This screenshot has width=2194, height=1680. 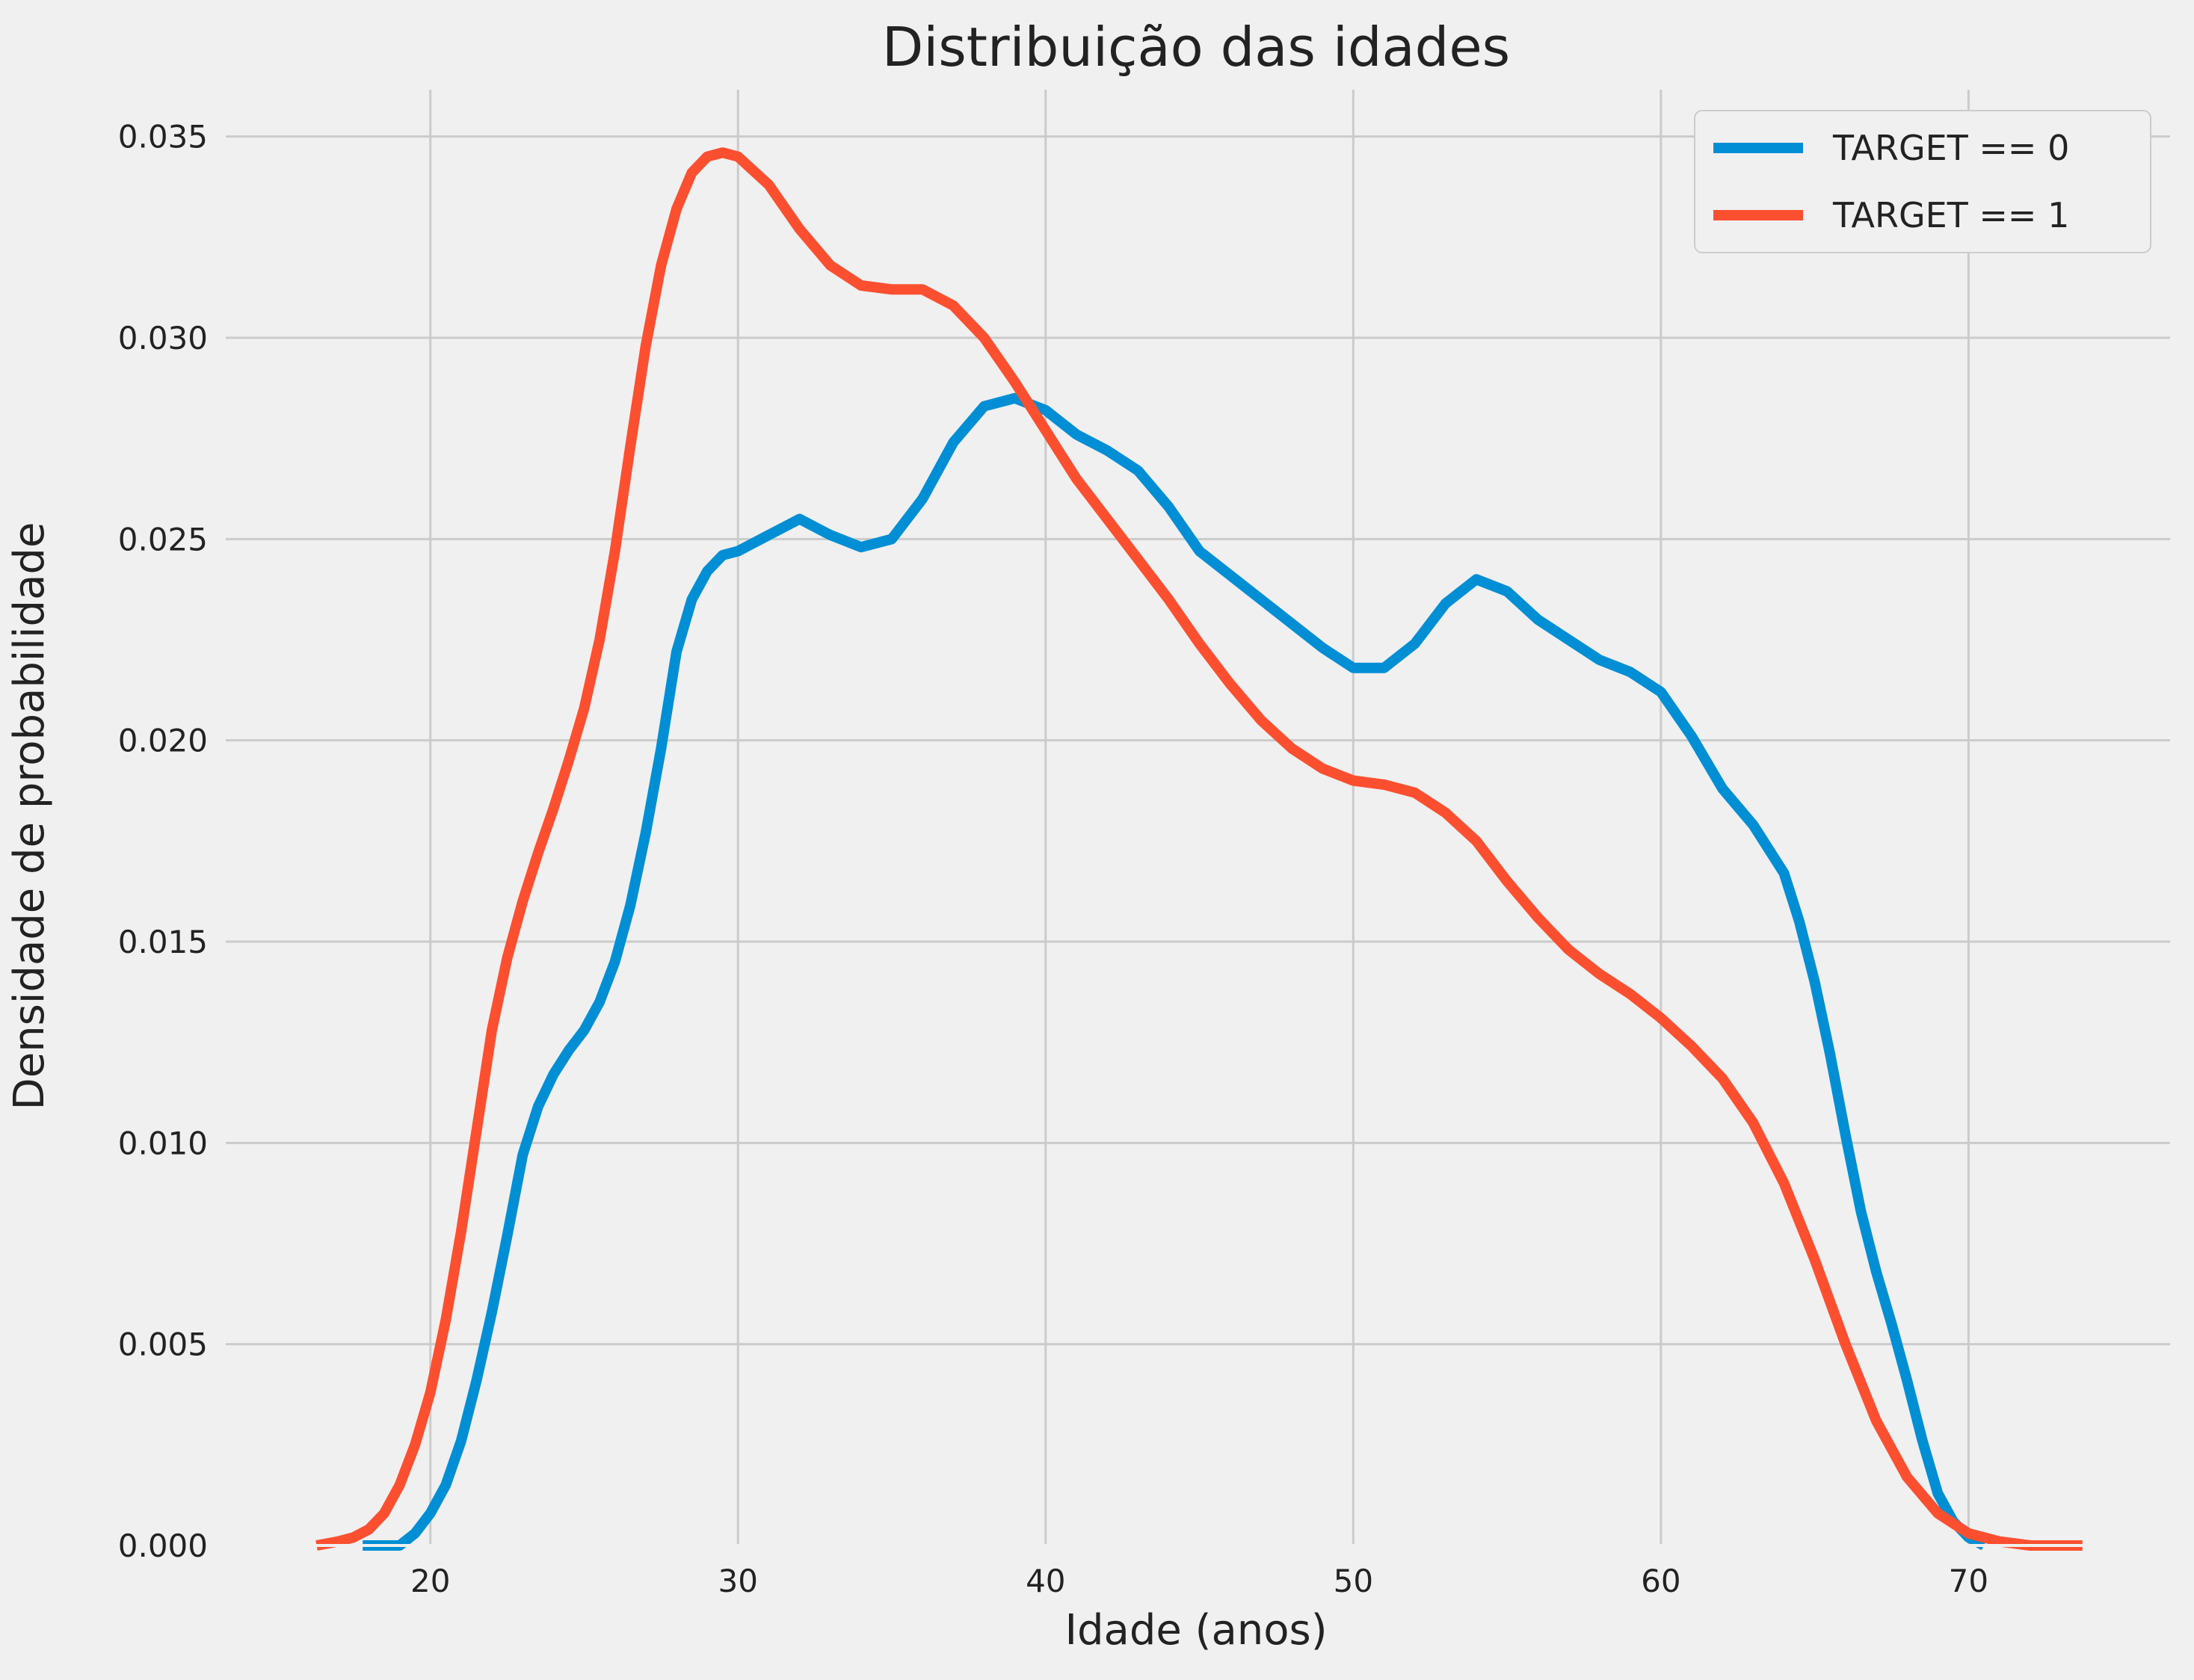 I want to click on y-tick-label: 0.005, so click(x=163, y=1345).